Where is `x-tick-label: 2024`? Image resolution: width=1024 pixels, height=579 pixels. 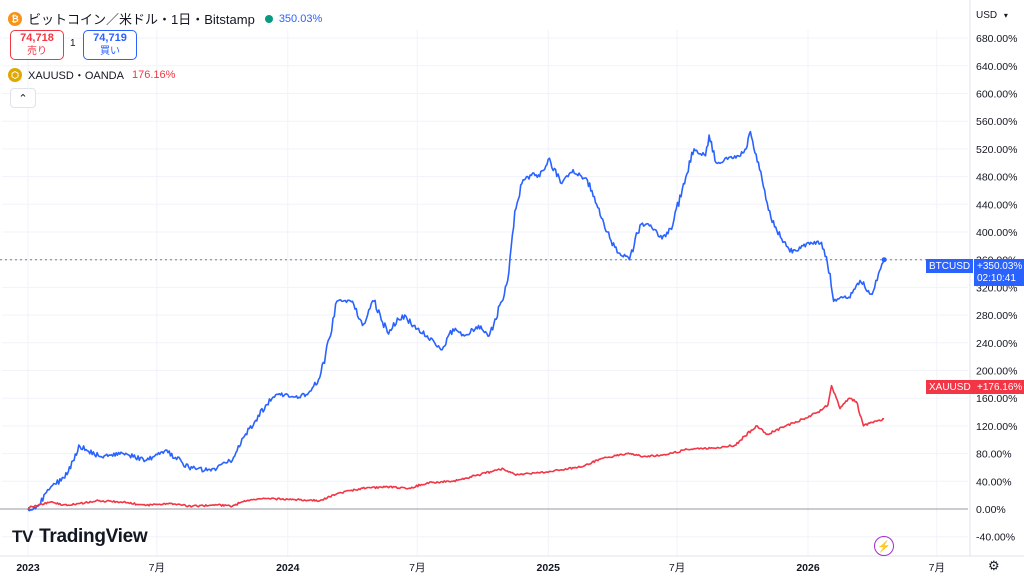
x-tick-label: 2024 is located at coordinates (288, 568).